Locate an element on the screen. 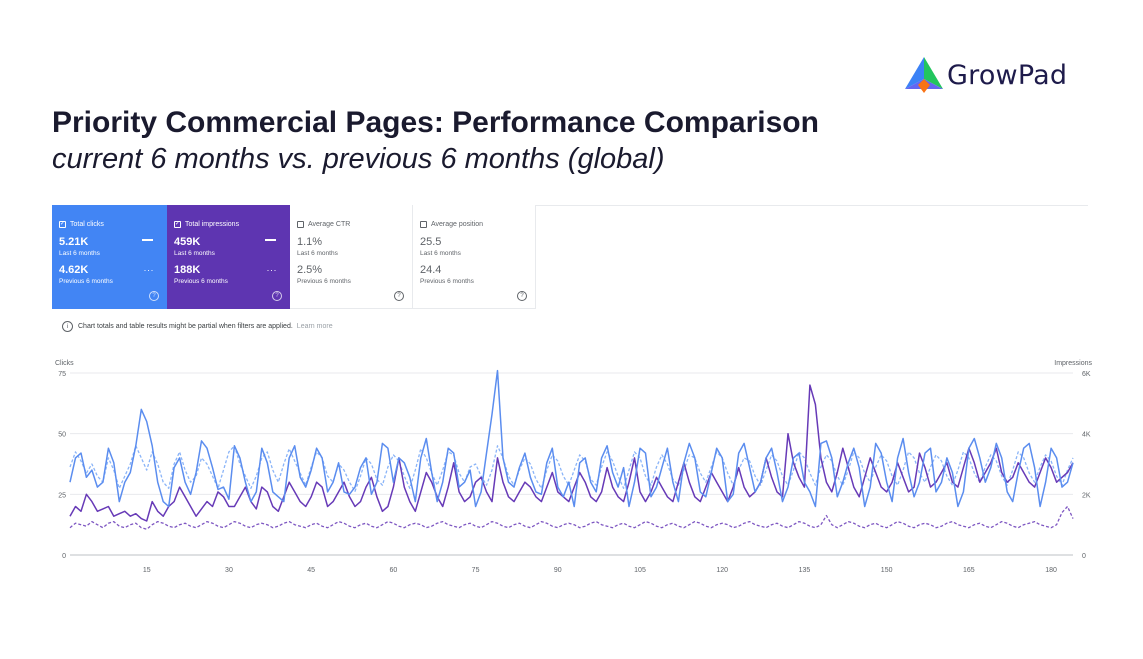  cards-divider is located at coordinates (811, 205).